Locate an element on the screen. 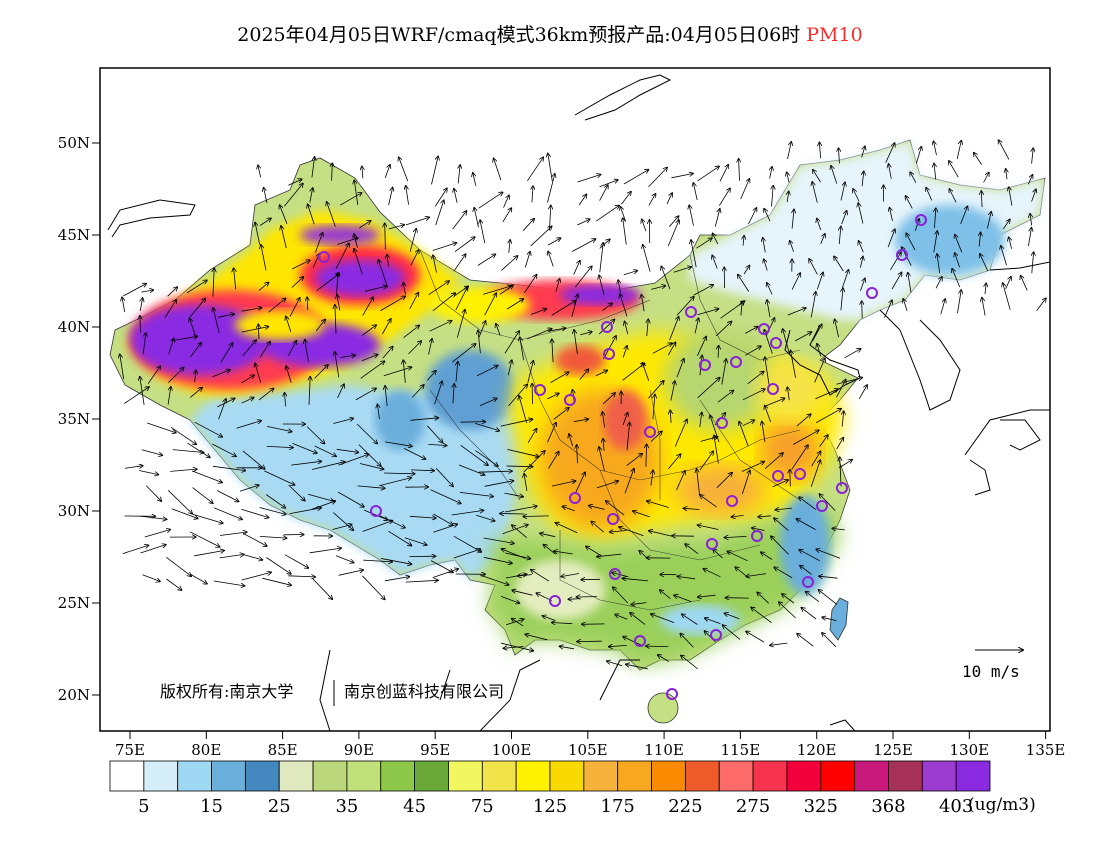 The height and width of the screenshot is (850, 1100). hainan-island is located at coordinates (663, 708).